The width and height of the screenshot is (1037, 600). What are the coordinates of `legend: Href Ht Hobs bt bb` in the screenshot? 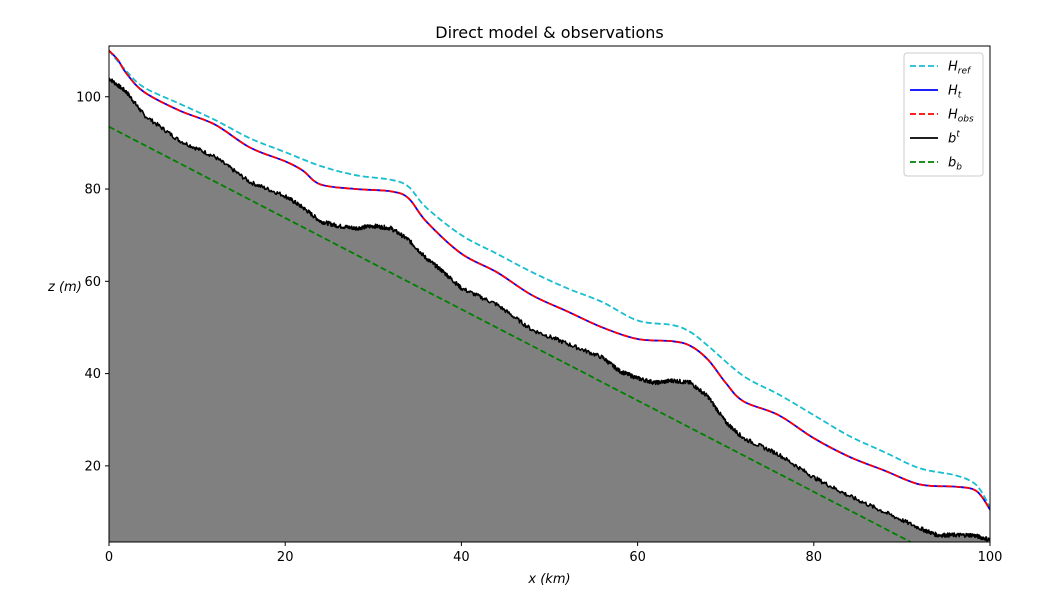 It's located at (943, 114).